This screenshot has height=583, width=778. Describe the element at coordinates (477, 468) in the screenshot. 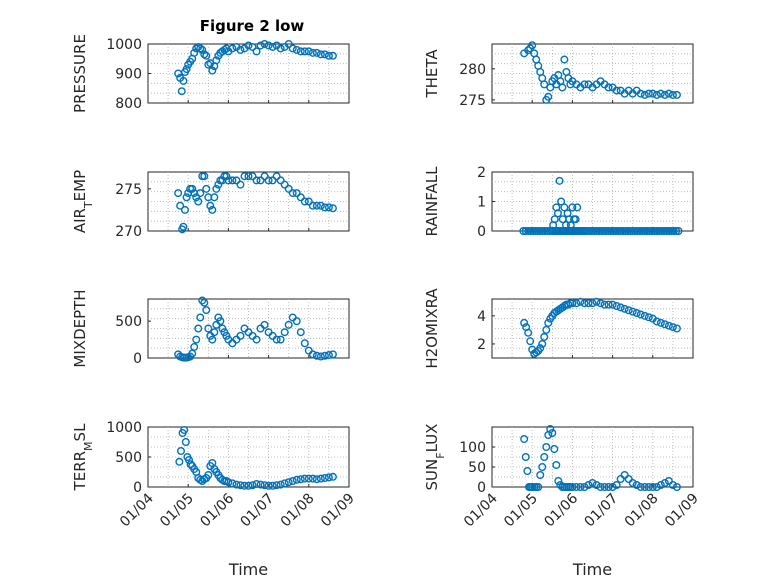

I see `y-tick-label: 50` at that location.